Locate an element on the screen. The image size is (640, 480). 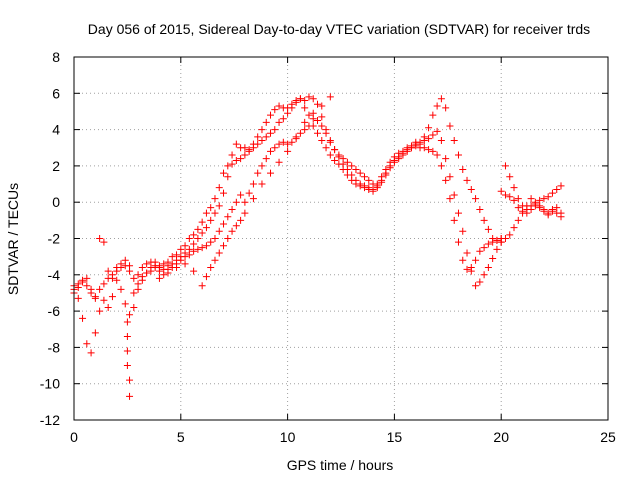
series-track-d is located at coordinates (244, 191).